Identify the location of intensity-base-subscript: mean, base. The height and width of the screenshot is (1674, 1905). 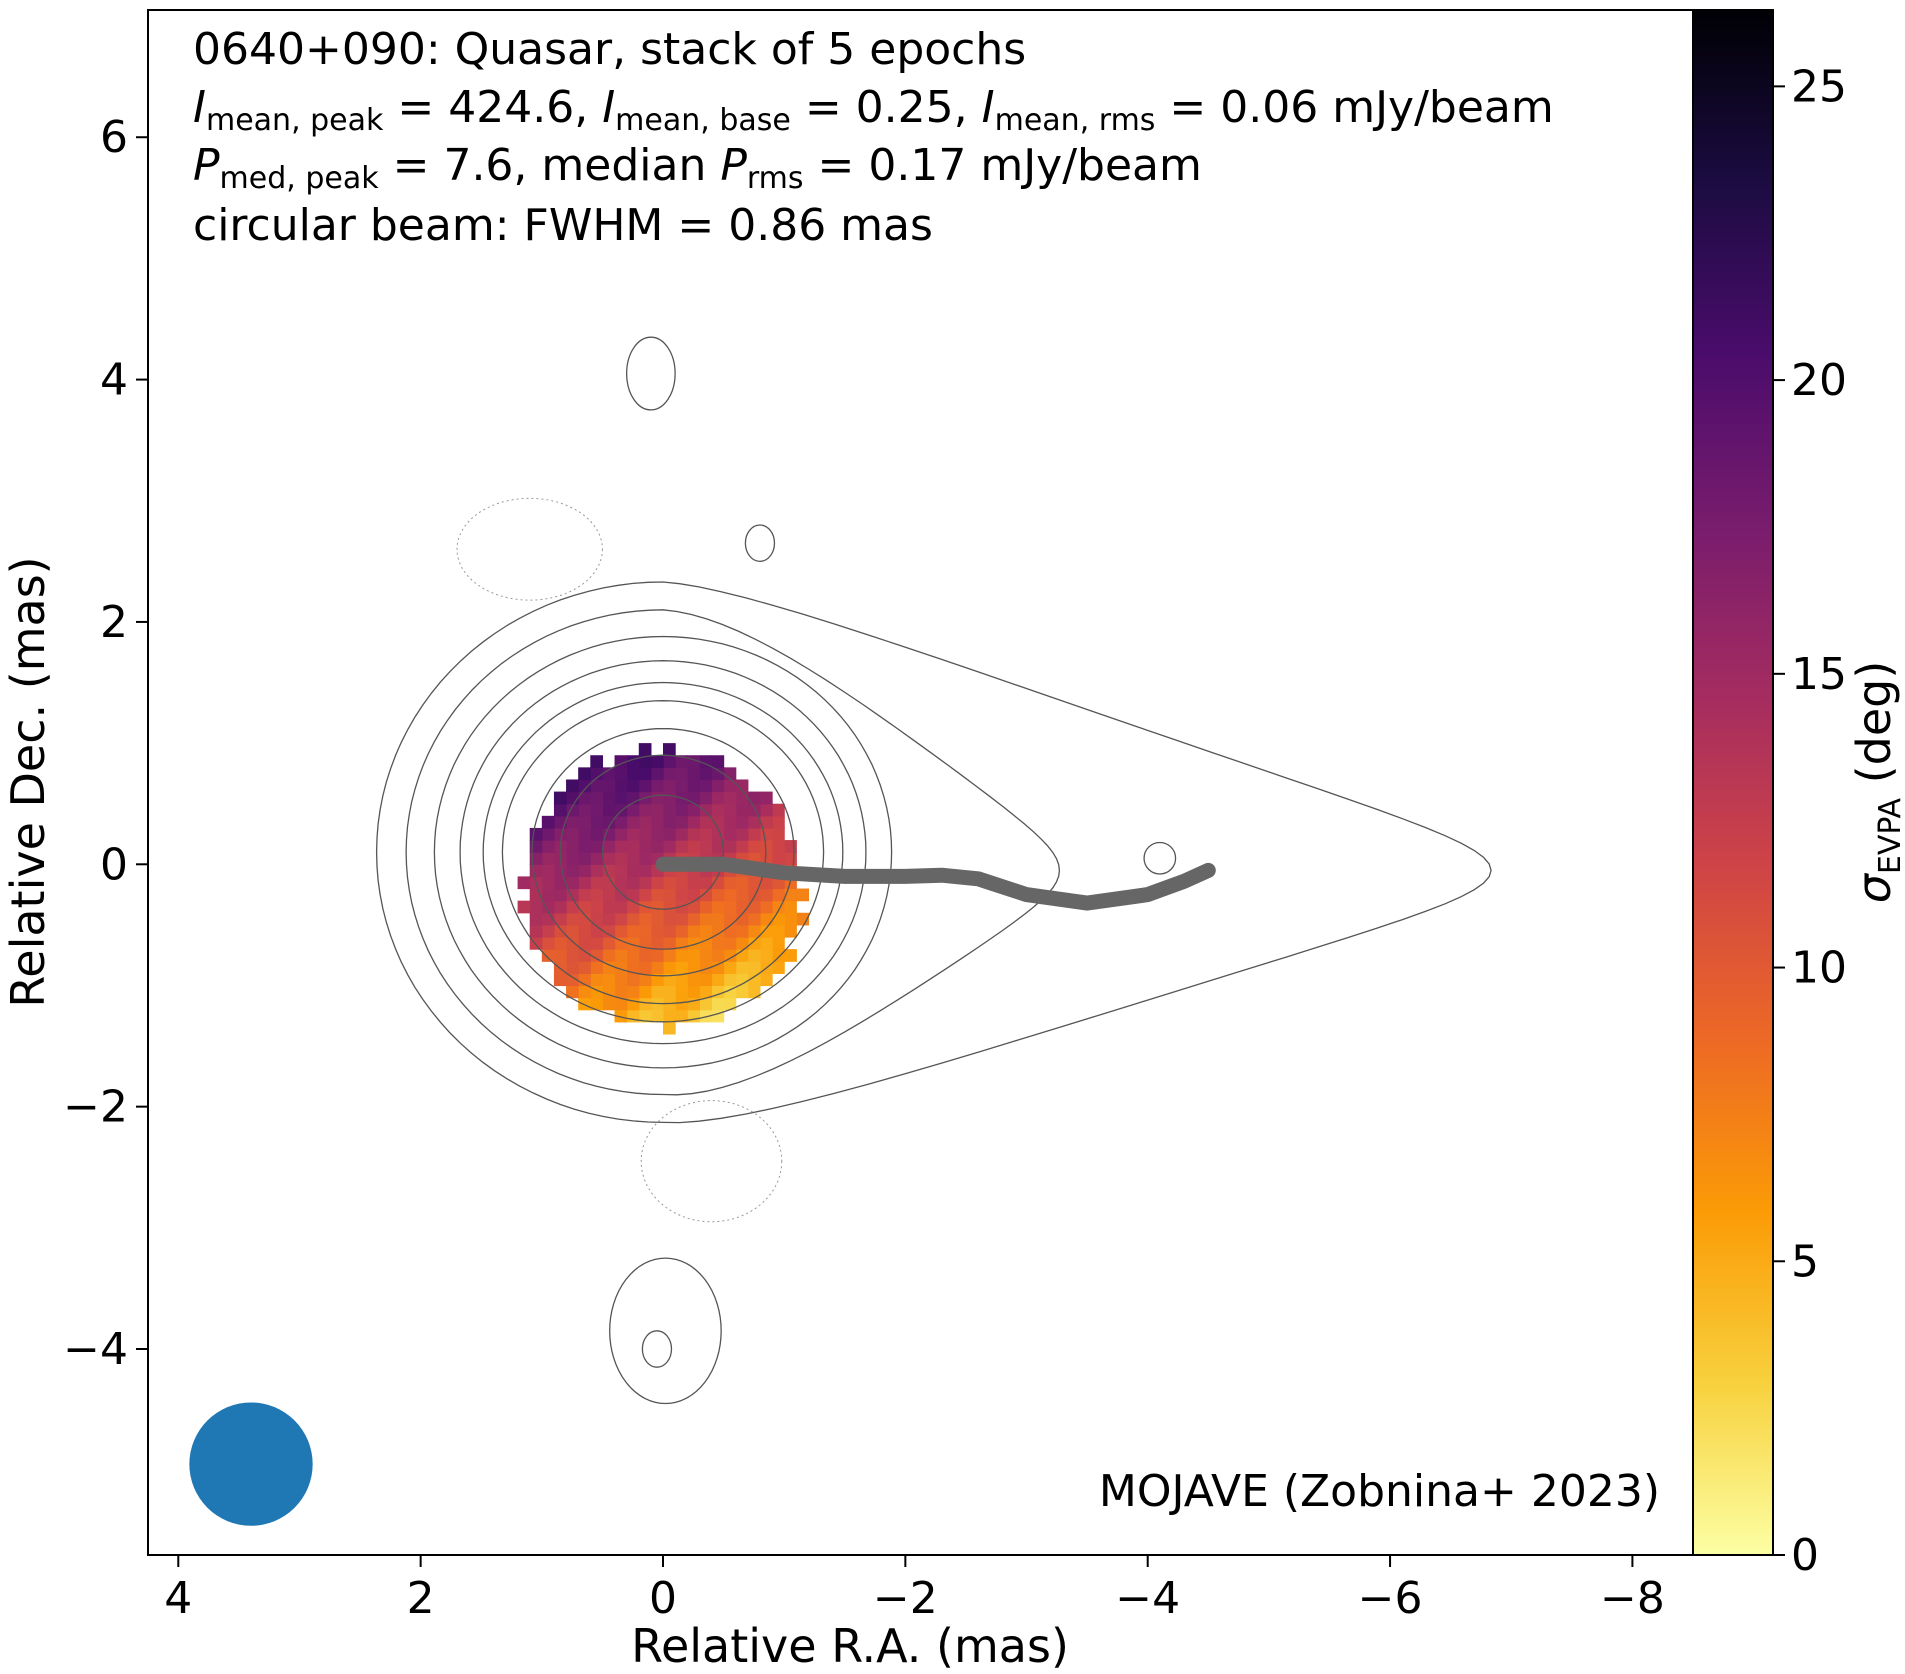
(703, 120).